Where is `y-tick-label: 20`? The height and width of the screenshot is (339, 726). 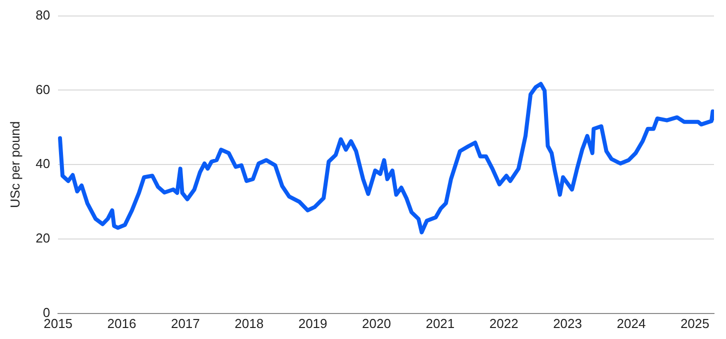
y-tick-label: 20 is located at coordinates (43, 238).